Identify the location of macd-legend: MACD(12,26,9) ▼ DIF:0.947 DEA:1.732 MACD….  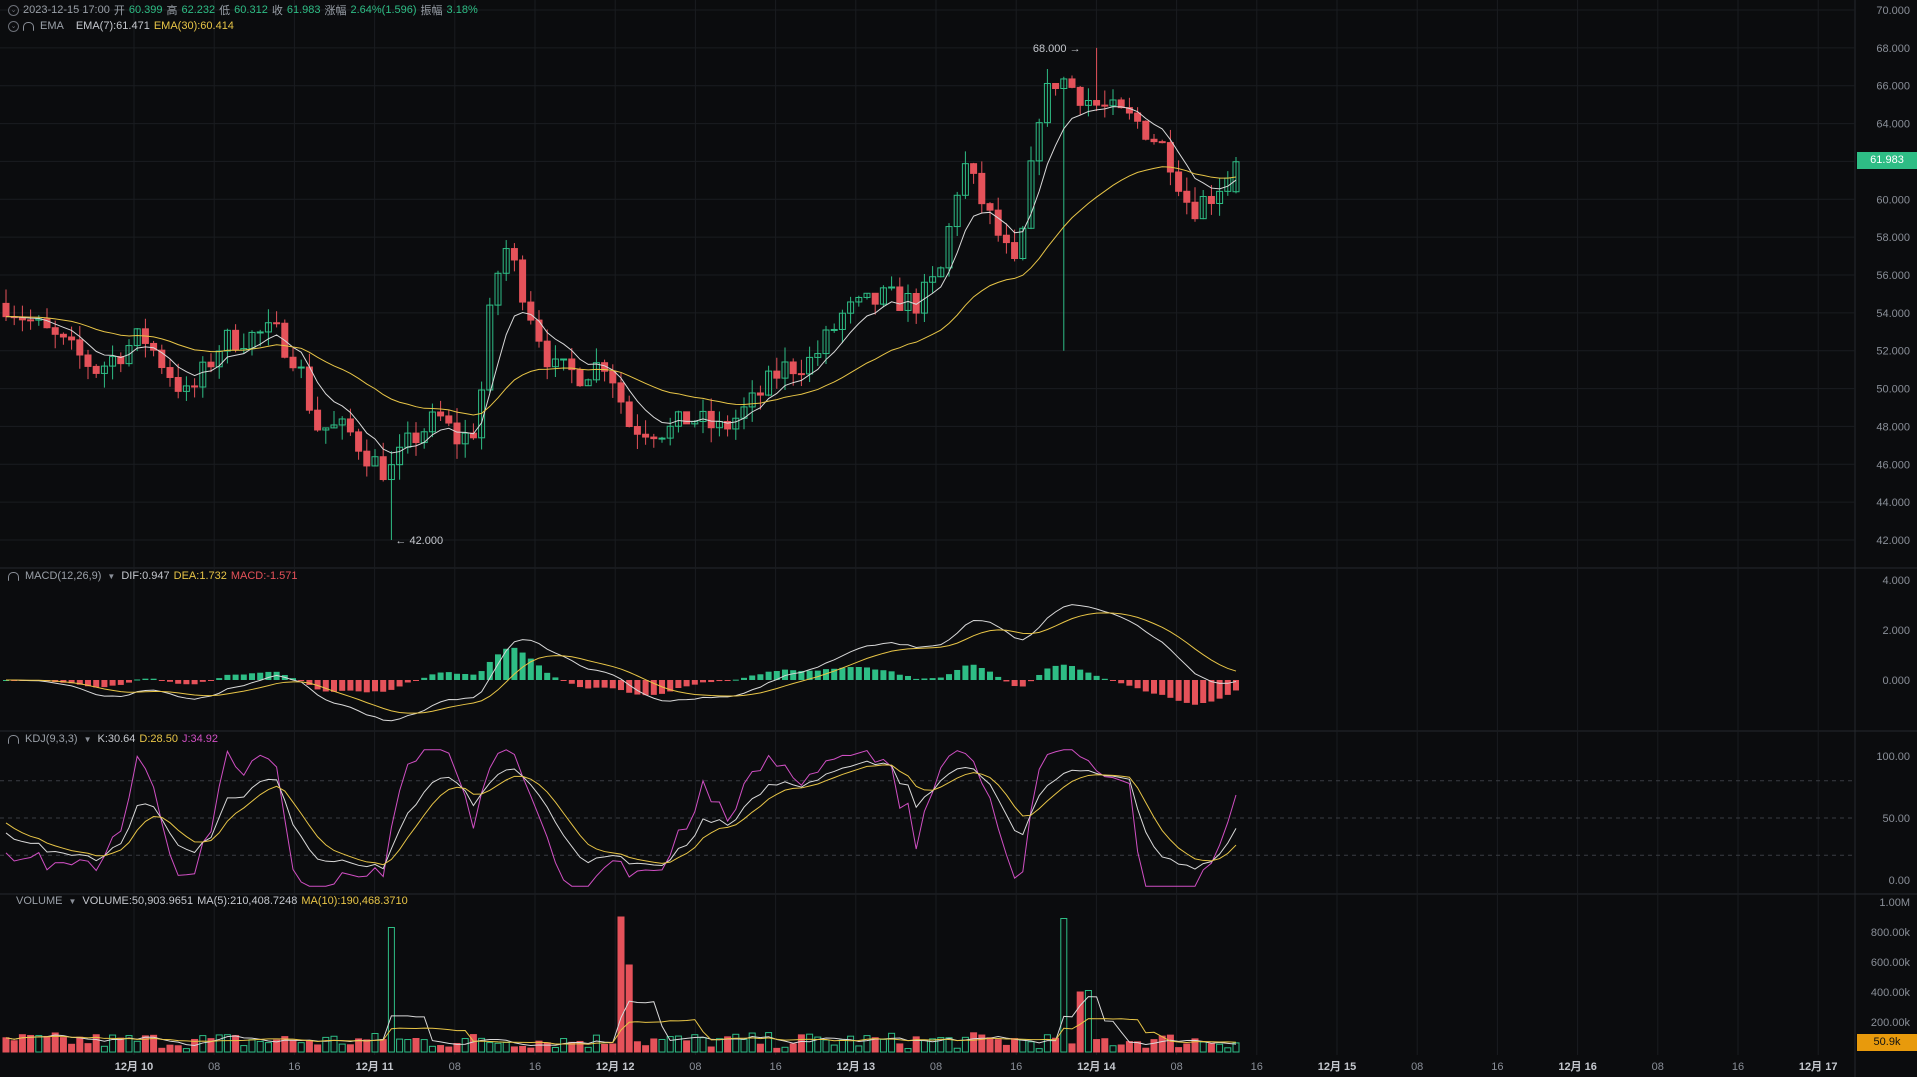
(153, 576).